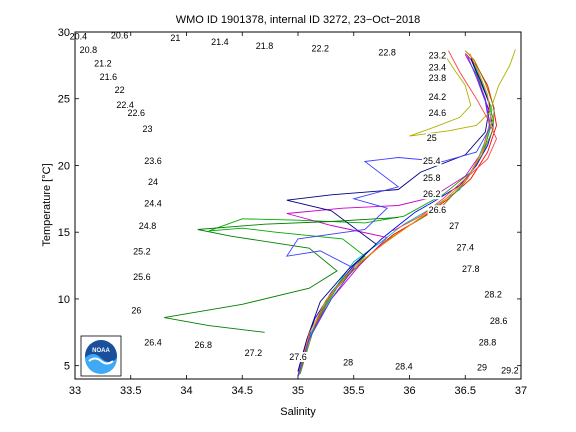 This screenshot has width=576, height=432. I want to click on isopycnal-label: 25.8, so click(432, 178).